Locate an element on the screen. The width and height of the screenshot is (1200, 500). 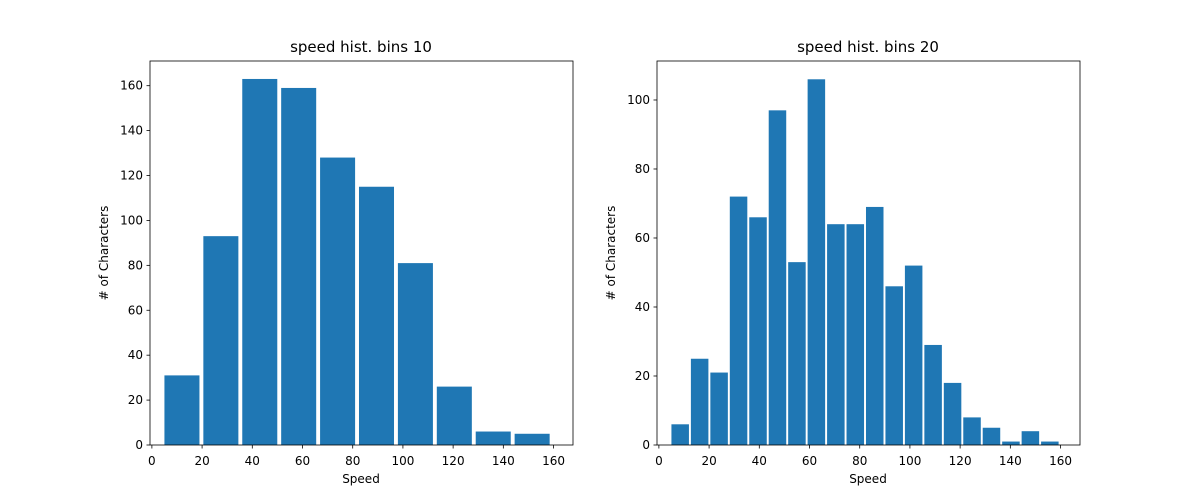
y-ticks: 0 20 40 60 80 100 120 140 160 is located at coordinates (135, 265).